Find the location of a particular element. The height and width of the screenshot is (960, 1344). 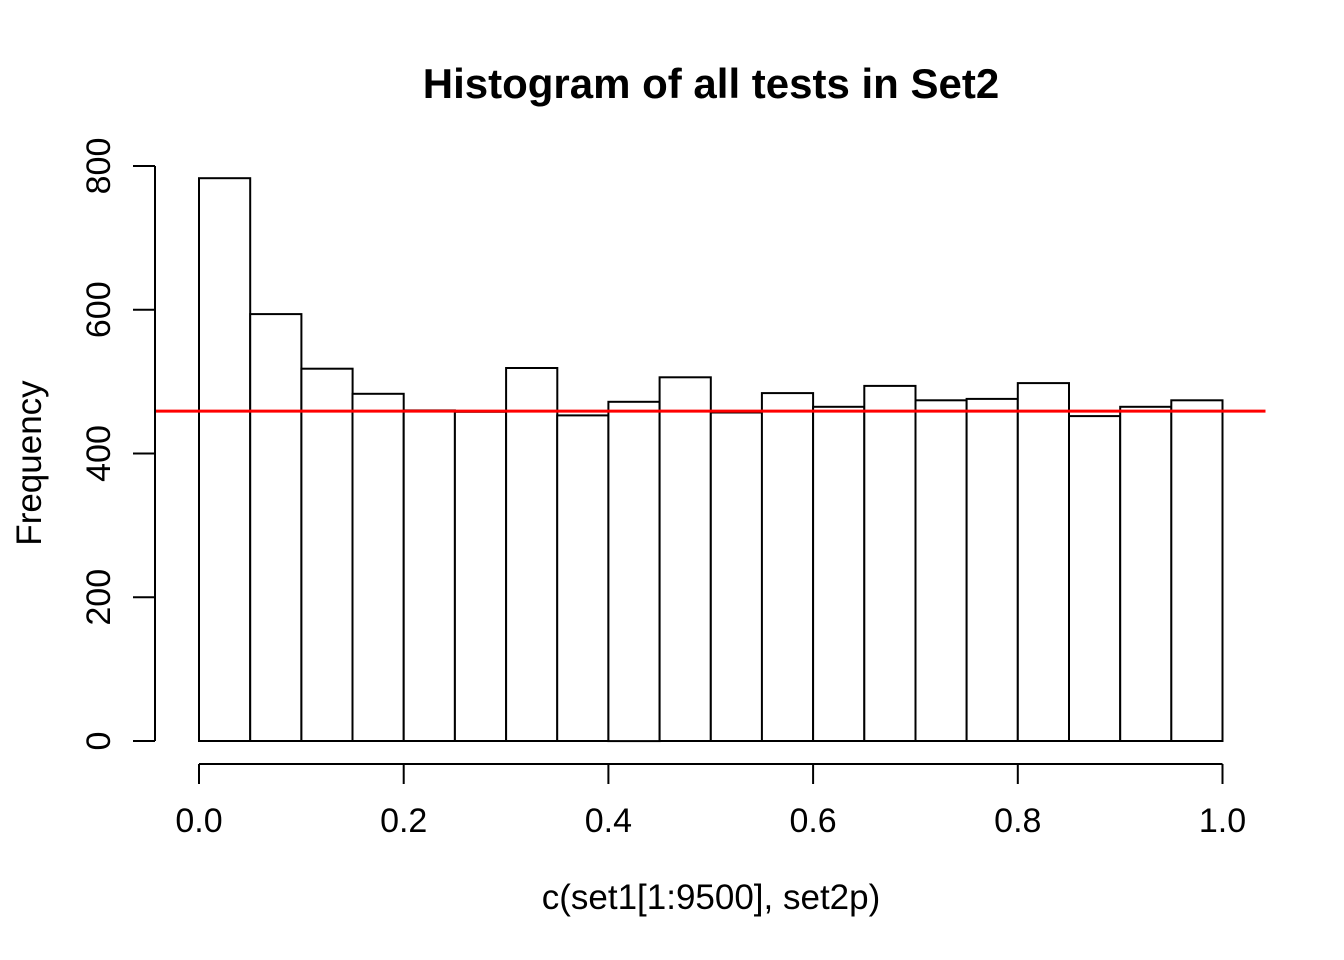

y-tick-label: 200 is located at coordinates (99, 597).